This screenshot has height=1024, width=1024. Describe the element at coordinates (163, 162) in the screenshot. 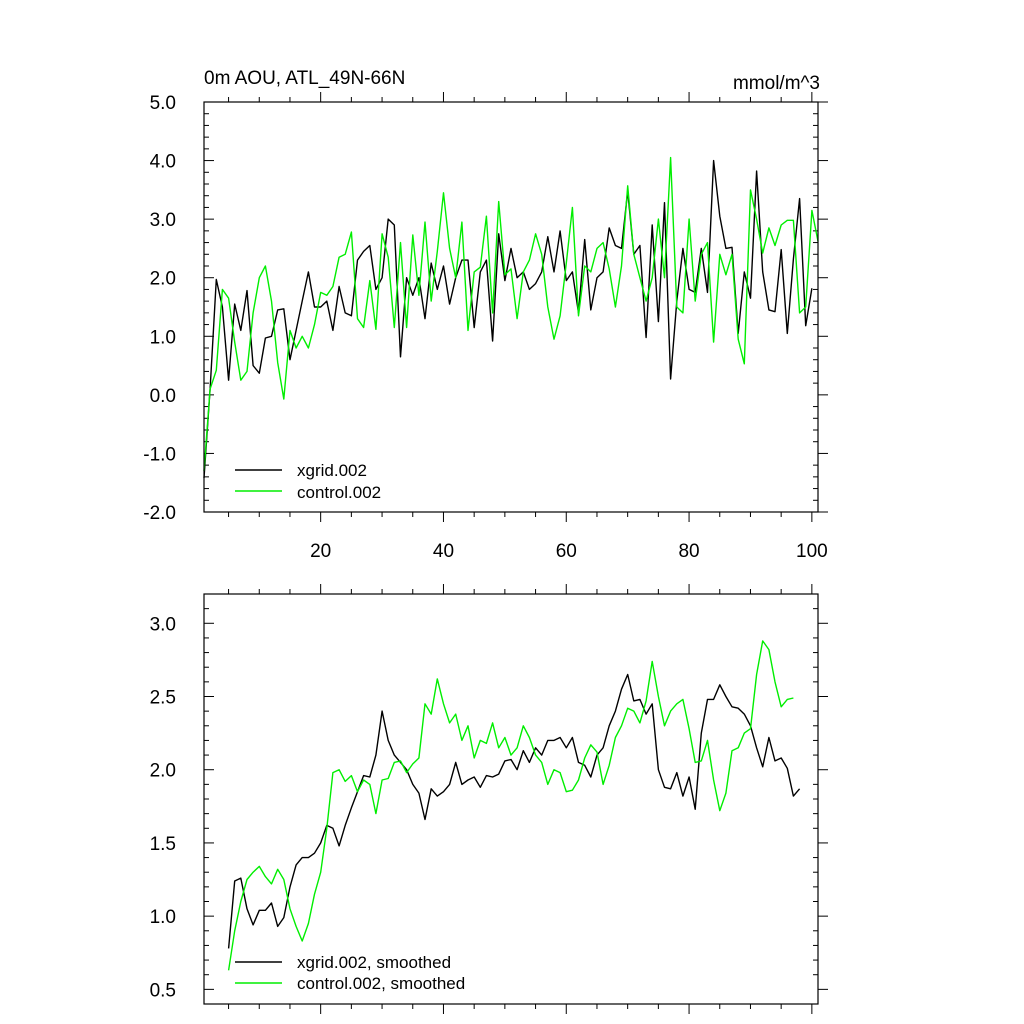

I see `panel0-y-tick-label: 4.0` at that location.